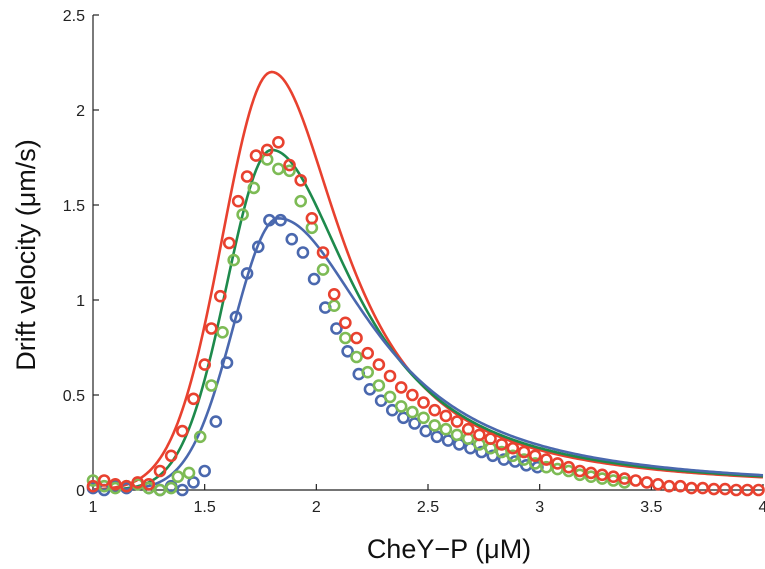  I want to click on x-tick-label: 4, so click(762, 507).